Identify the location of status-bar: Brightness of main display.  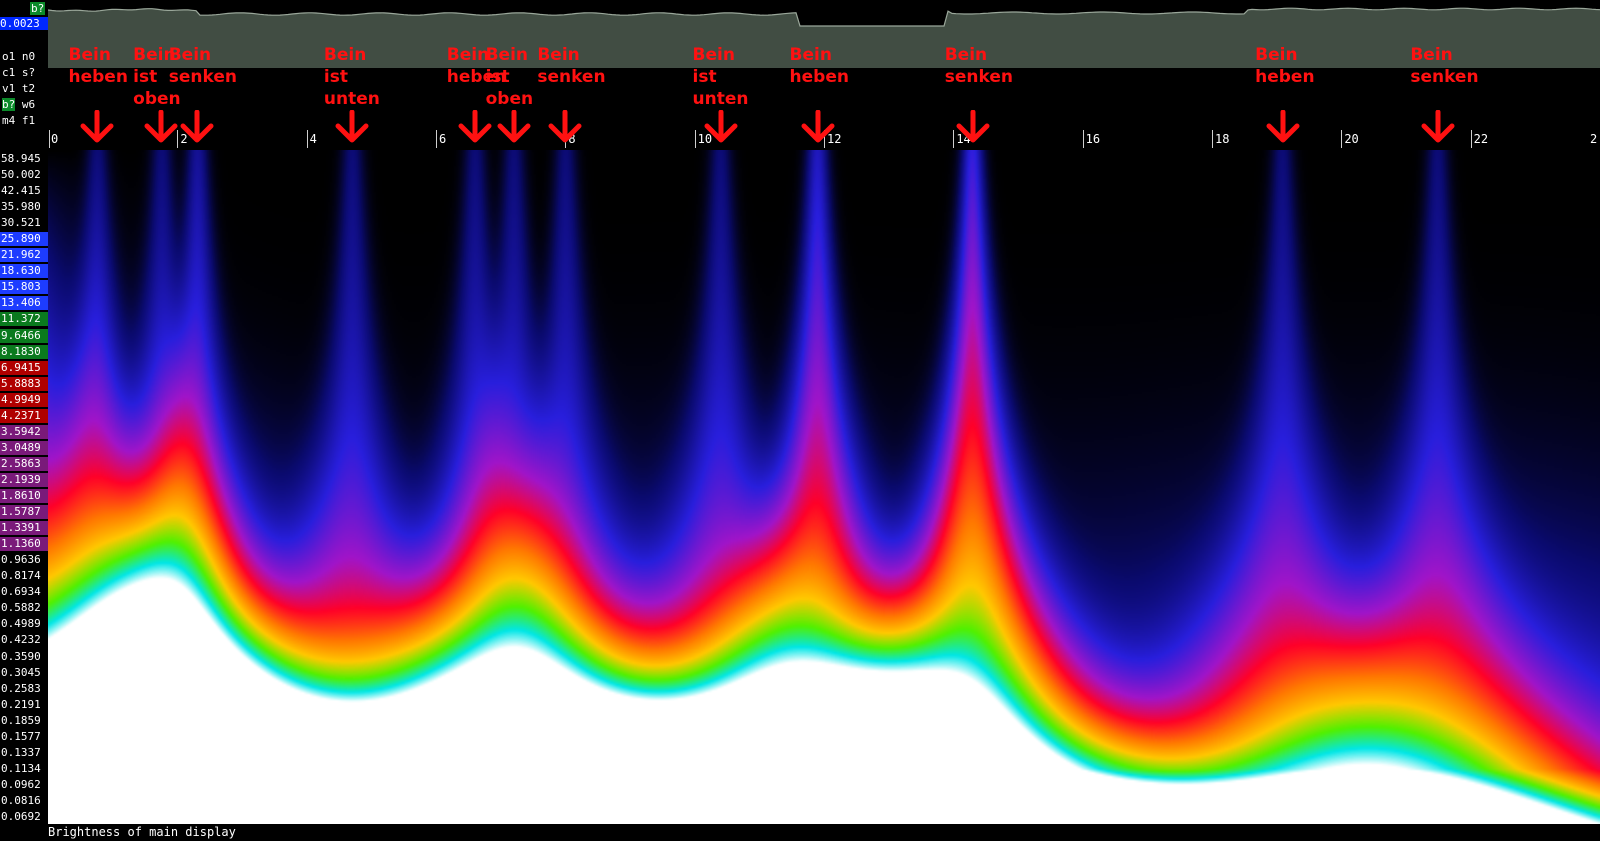
(824, 832).